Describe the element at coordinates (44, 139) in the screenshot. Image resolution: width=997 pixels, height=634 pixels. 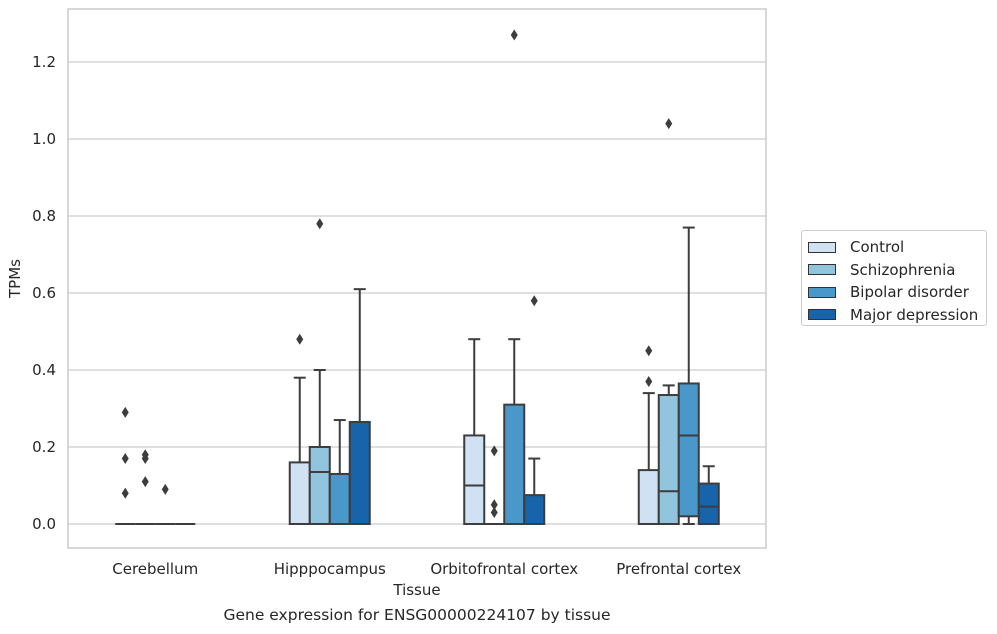
I see `y-tick-label: 1.0` at that location.